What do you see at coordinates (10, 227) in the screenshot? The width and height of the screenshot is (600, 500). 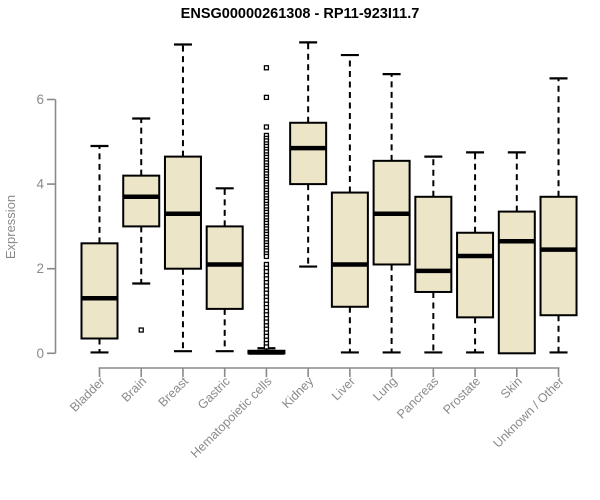 I see `y-axis-title: Expression` at bounding box center [10, 227].